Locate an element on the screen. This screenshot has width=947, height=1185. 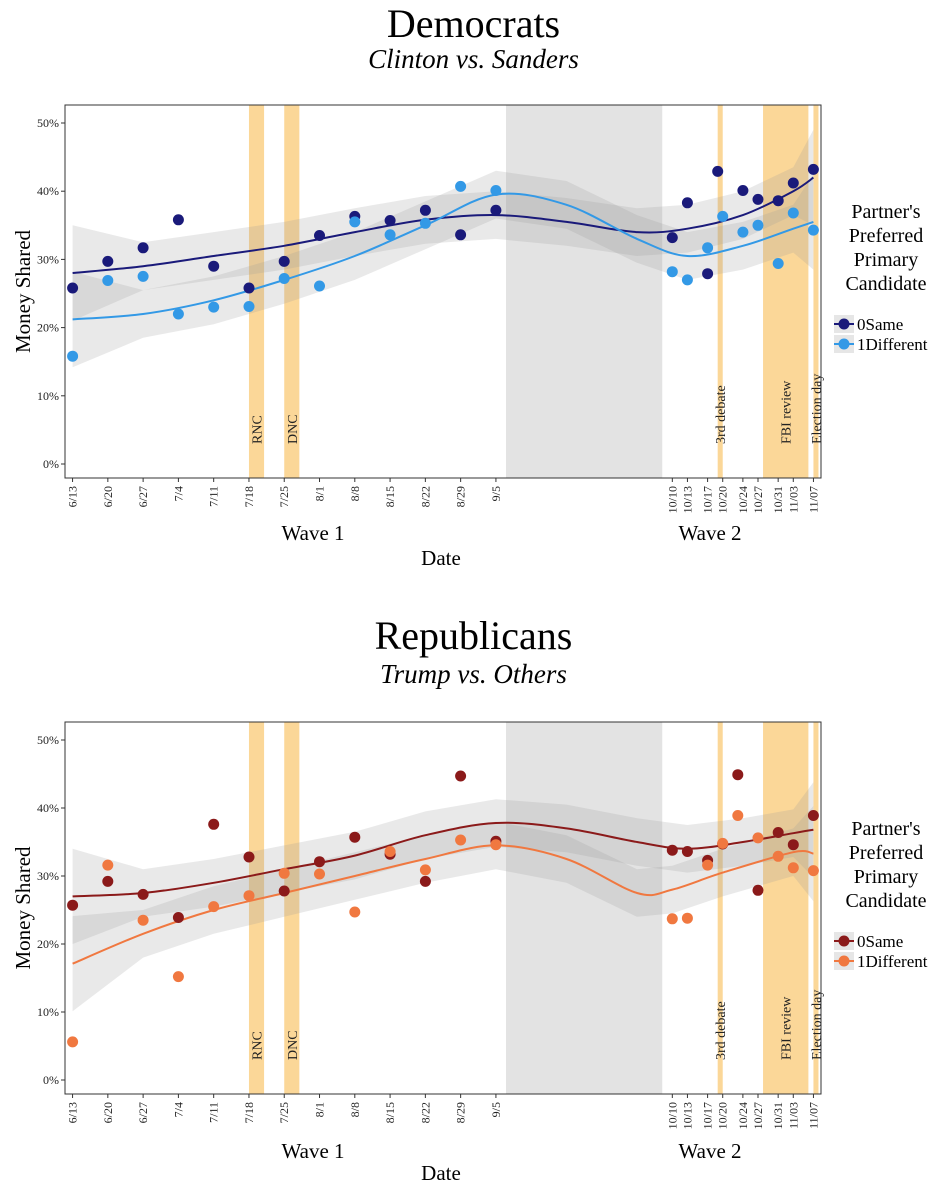
rep-subtitle: Trump vs. Others is located at coordinates (473, 674).